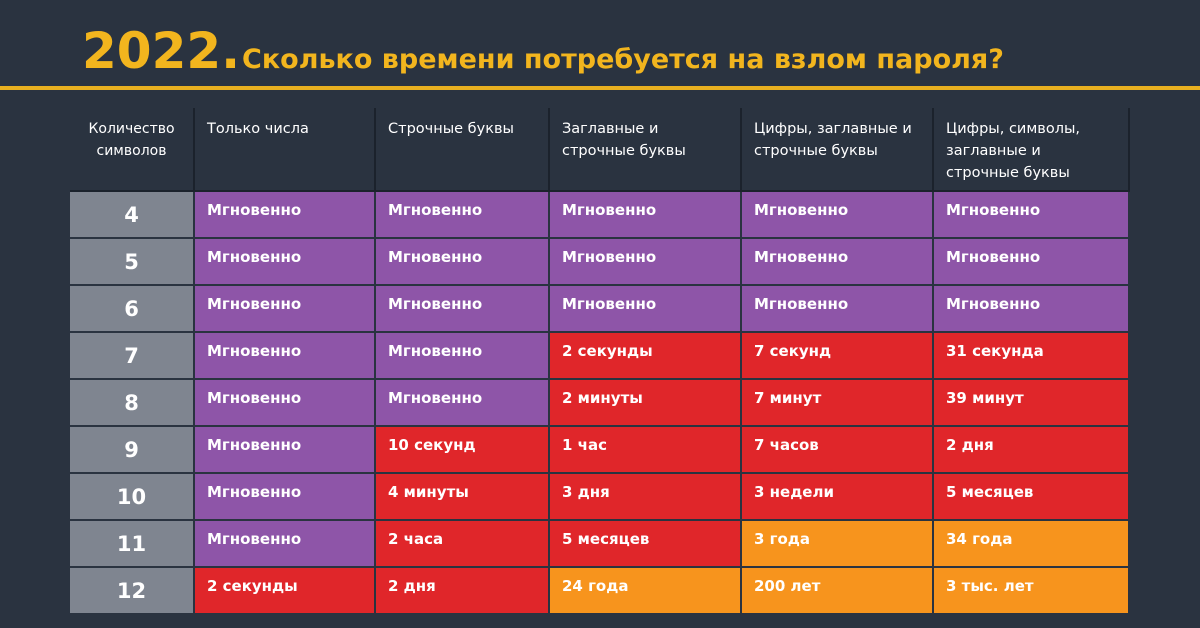 The width and height of the screenshot is (1200, 628). What do you see at coordinates (837, 402) in the screenshot?
I see `time-cell: 7 минут` at bounding box center [837, 402].